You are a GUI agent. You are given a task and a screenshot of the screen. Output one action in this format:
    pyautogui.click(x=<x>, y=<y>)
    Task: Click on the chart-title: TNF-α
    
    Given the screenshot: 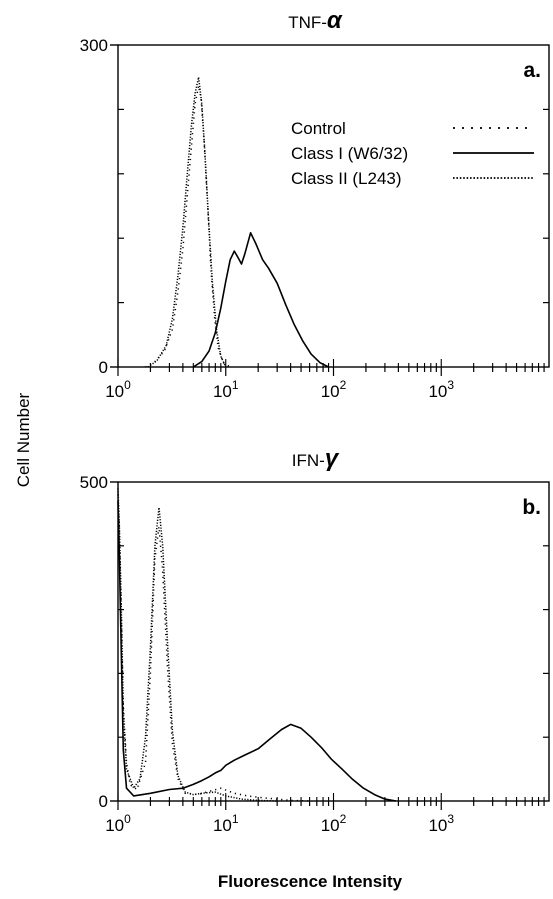 What is the action you would take?
    pyautogui.click(x=315, y=20)
    